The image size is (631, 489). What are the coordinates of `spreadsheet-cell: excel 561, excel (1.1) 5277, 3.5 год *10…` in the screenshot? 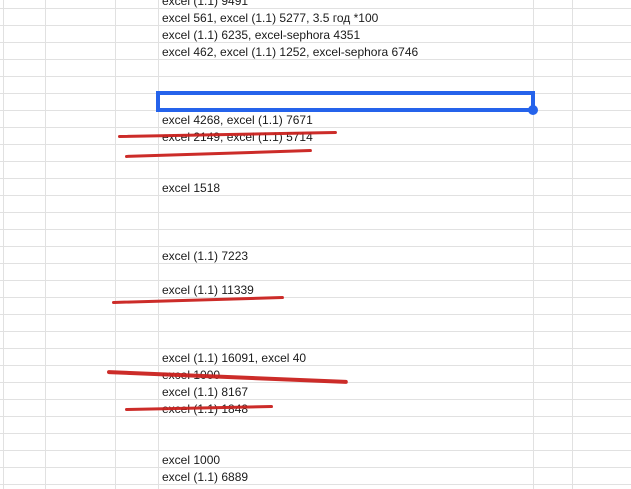 It's located at (270, 18).